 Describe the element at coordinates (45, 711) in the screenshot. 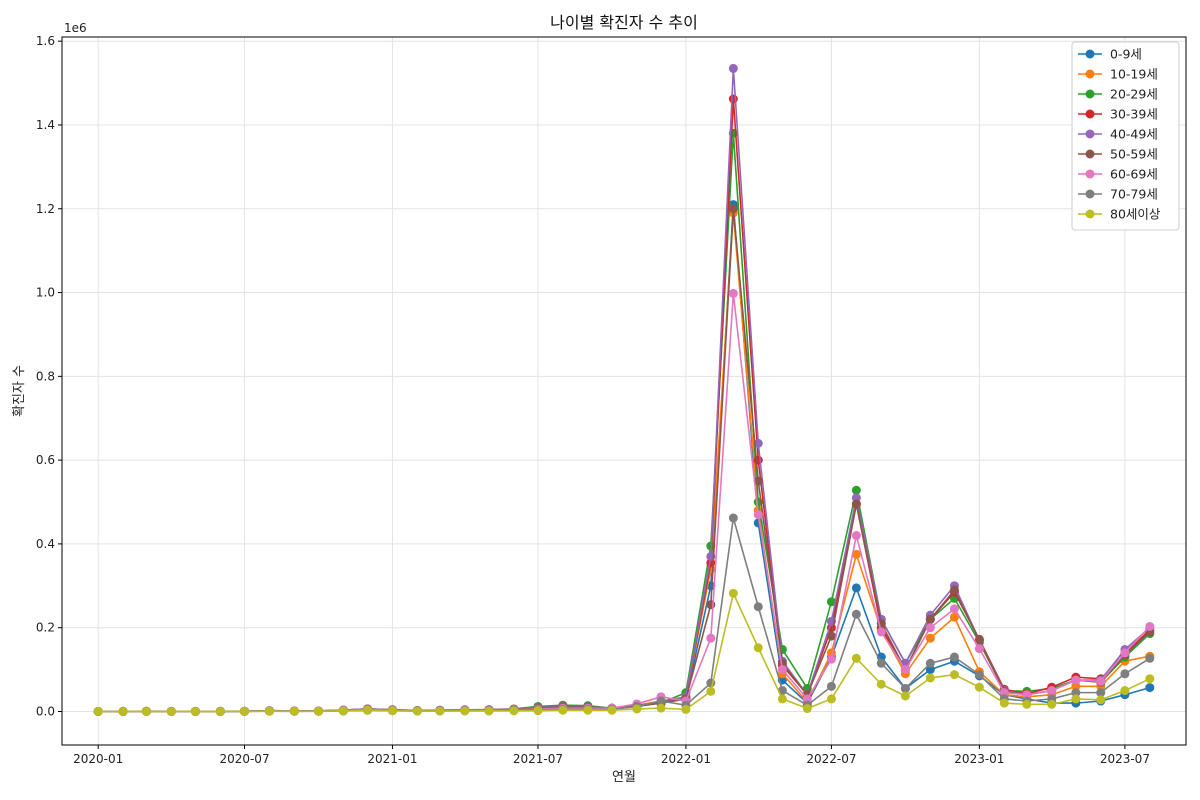

I see `y-tick-label: 0.0` at that location.